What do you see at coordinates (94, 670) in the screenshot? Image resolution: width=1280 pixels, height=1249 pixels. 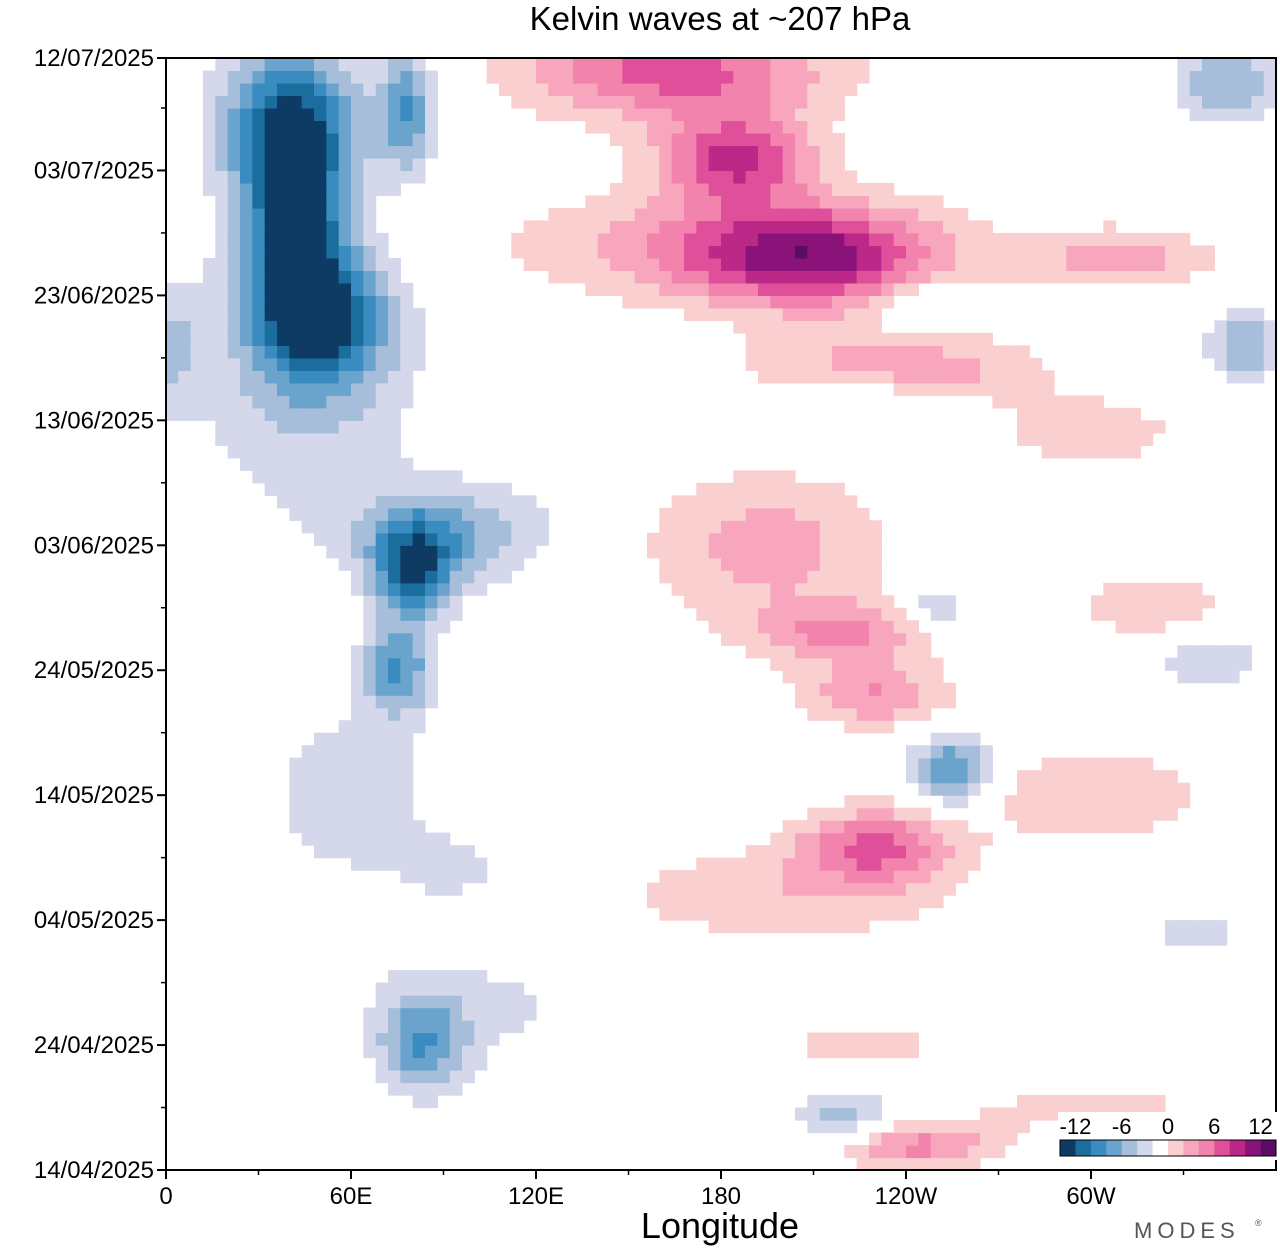 I see `y-tick-label: 24/05/2025` at bounding box center [94, 670].